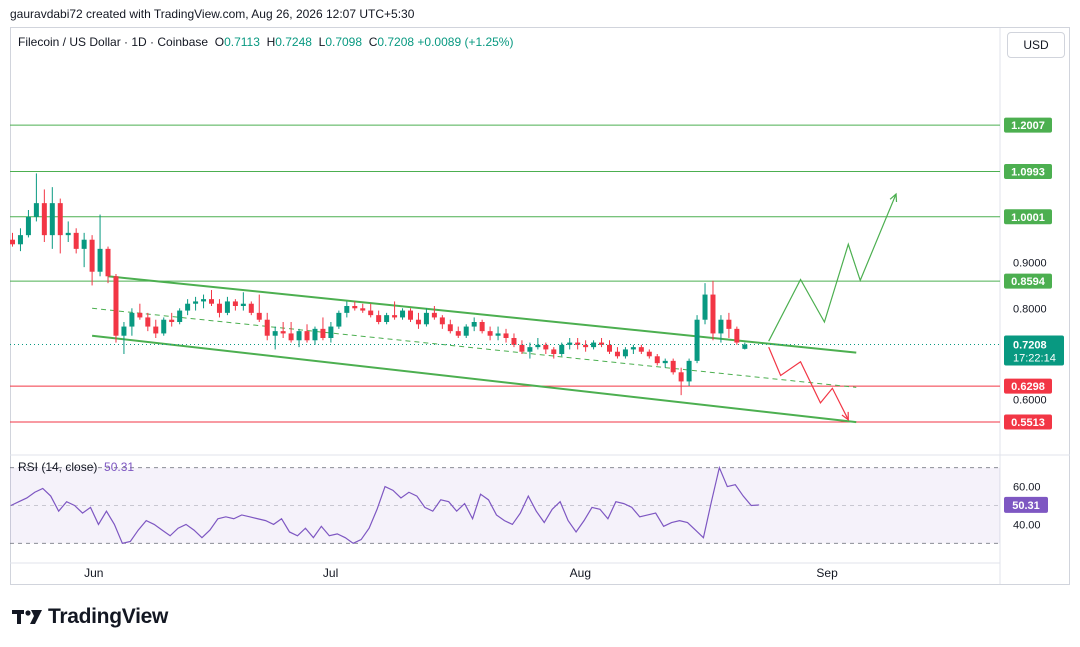 The height and width of the screenshot is (647, 1080). What do you see at coordinates (330, 573) in the screenshot?
I see `time-tick-jul: Jul` at bounding box center [330, 573].